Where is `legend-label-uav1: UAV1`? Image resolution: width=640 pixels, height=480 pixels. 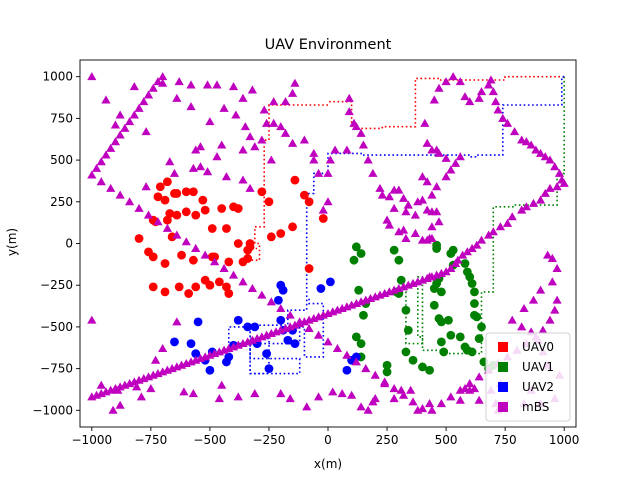
legend-label-uav1: UAV1 is located at coordinates (538, 367).